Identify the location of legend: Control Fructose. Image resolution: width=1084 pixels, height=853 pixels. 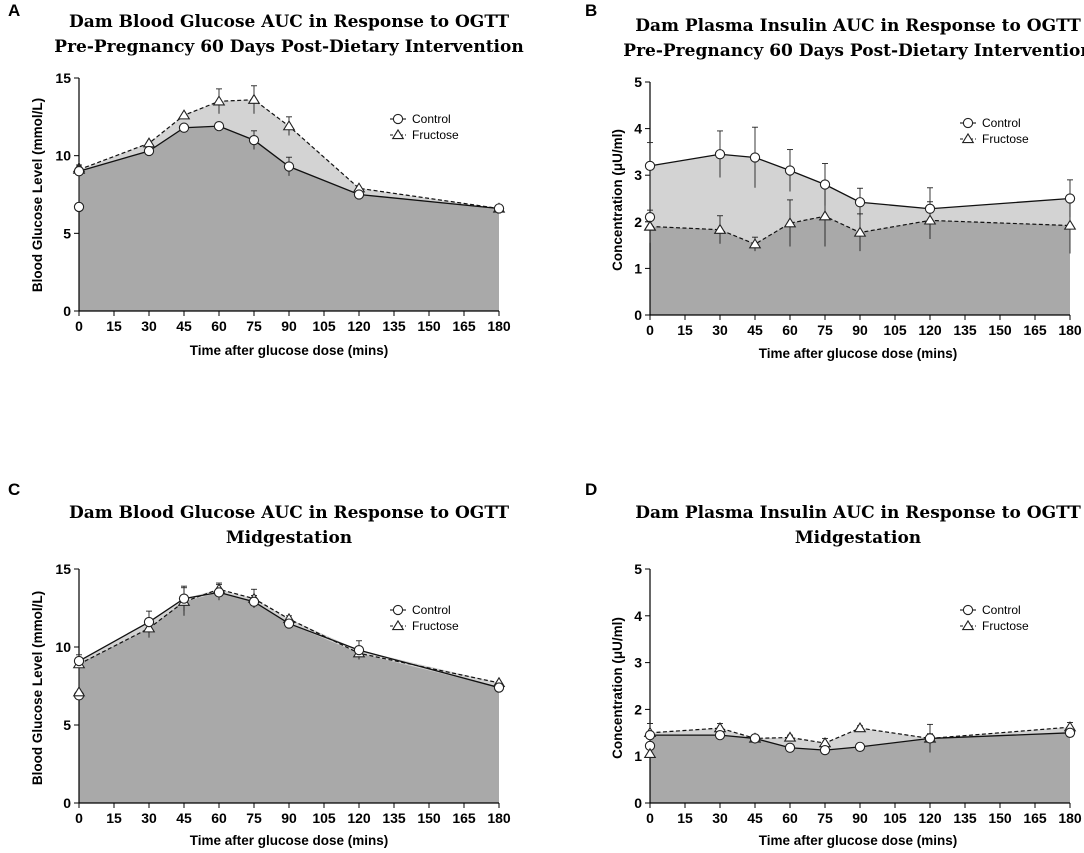
(994, 618).